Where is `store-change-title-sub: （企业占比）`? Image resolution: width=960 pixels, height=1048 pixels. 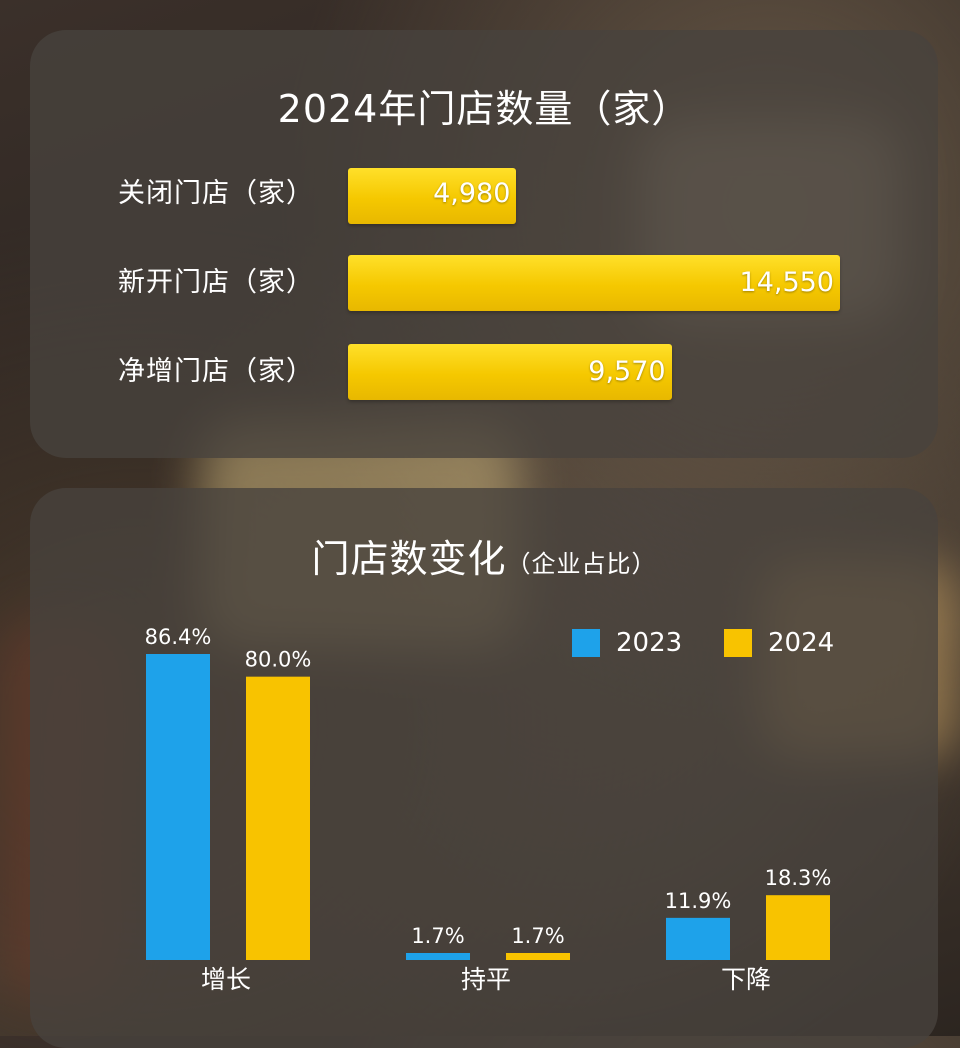 store-change-title-sub: （企业占比） is located at coordinates (581, 564).